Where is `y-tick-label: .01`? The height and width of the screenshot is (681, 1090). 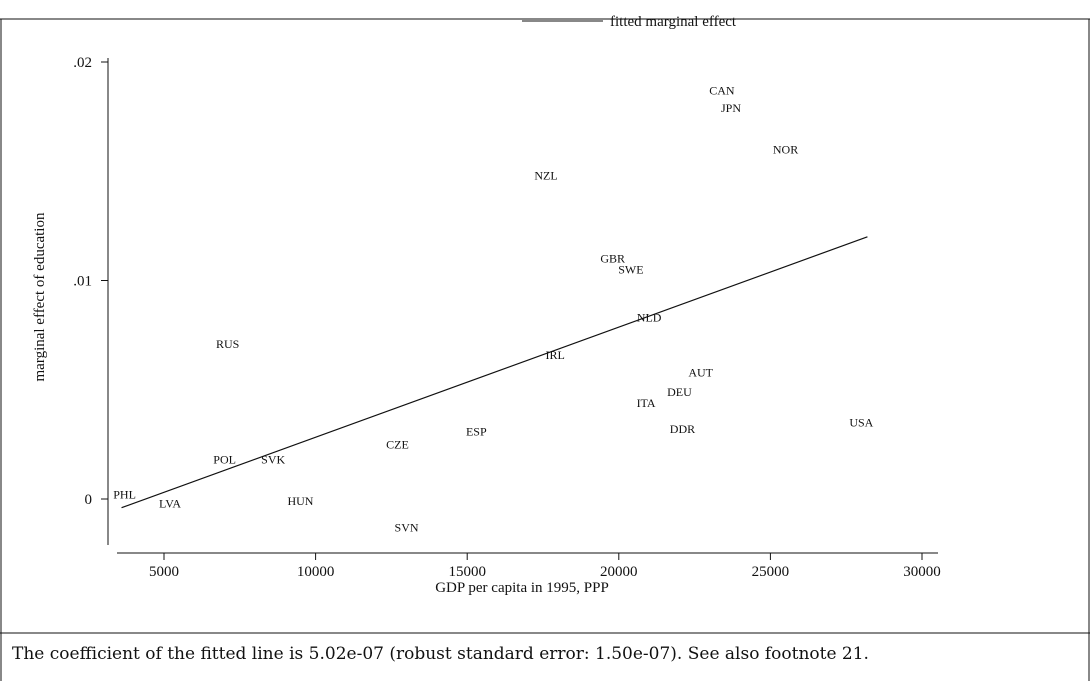
y-tick-label: .01 is located at coordinates (82, 282).